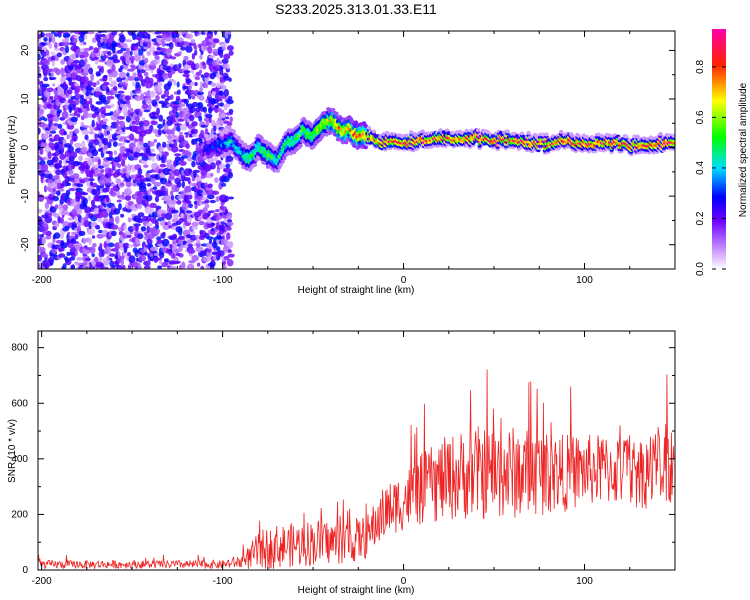 The height and width of the screenshot is (600, 750). I want to click on snr-ytick-label: 200, so click(19, 514).